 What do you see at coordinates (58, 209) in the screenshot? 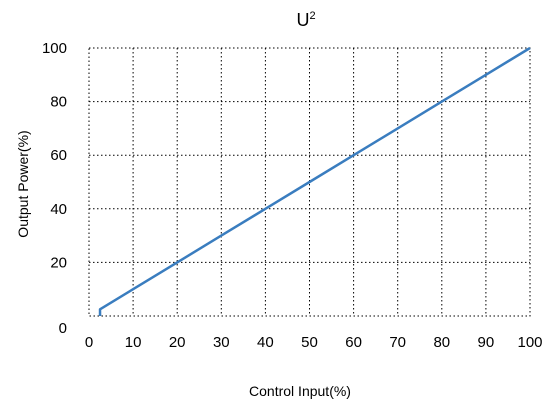
I see `y-tick-label: 40` at bounding box center [58, 209].